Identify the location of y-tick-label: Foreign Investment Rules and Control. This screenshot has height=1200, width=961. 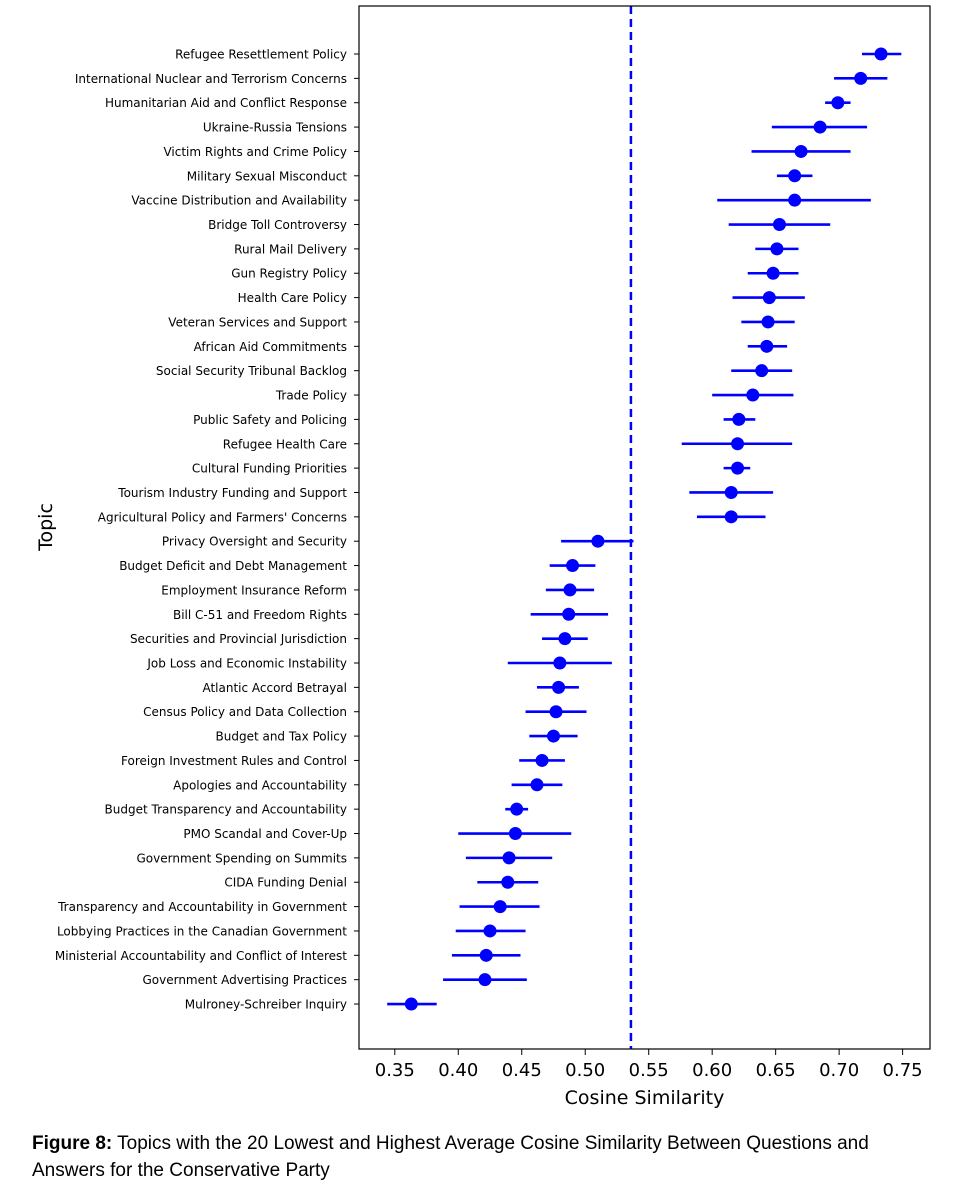
(234, 761).